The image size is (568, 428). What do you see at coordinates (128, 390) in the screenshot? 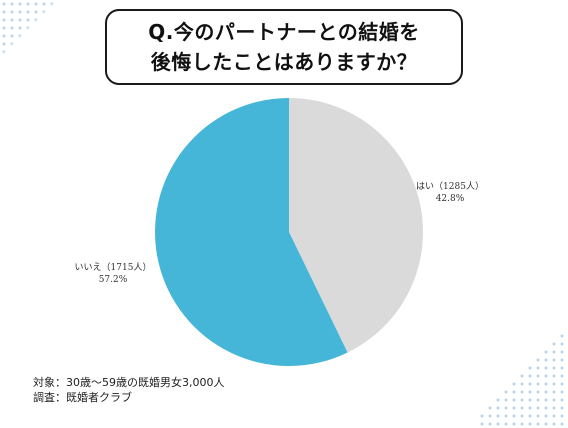
I see `survey-footnote: 対象：30歳〜59歳の既婚男女3,000人 調査：既婚者クラブ` at bounding box center [128, 390].